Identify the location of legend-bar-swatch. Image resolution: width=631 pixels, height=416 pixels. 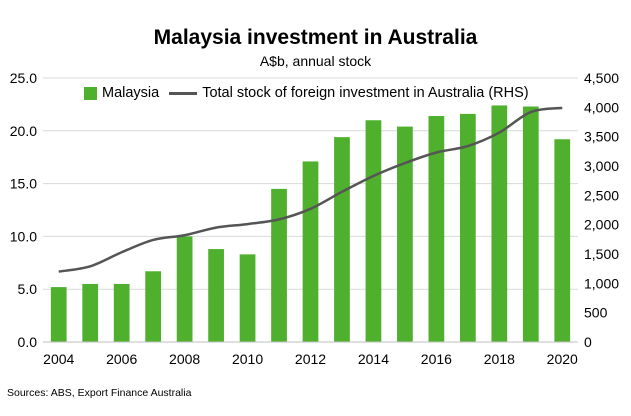
(90, 93).